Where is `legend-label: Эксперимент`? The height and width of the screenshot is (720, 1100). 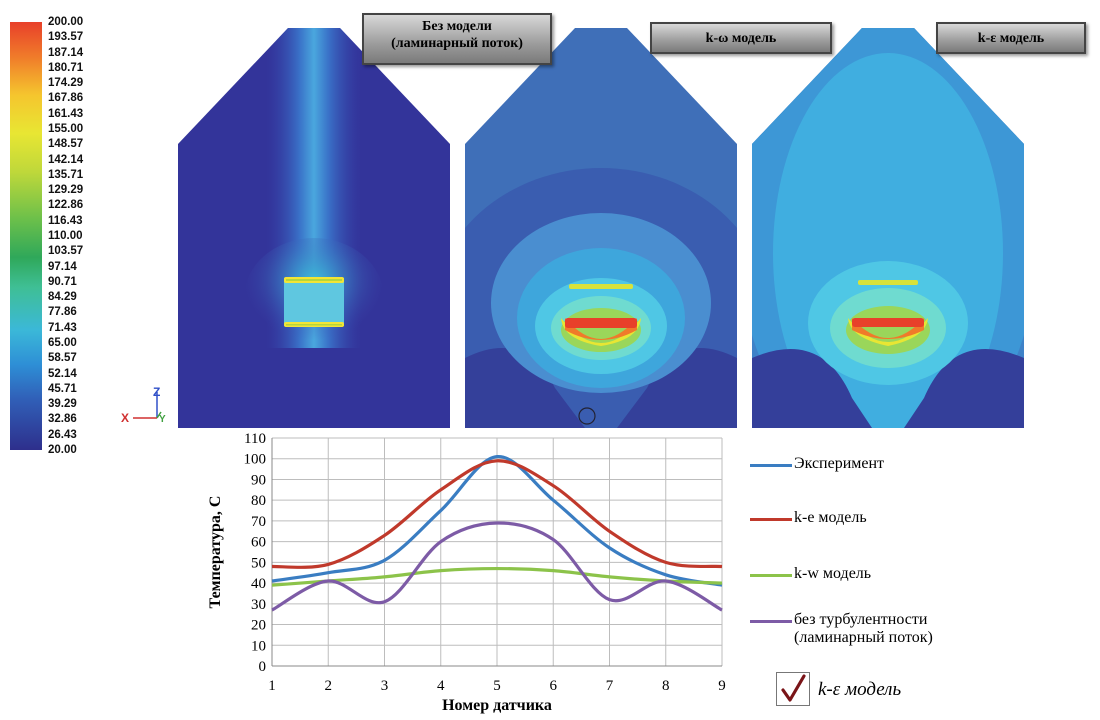 legend-label: Эксперимент is located at coordinates (839, 463).